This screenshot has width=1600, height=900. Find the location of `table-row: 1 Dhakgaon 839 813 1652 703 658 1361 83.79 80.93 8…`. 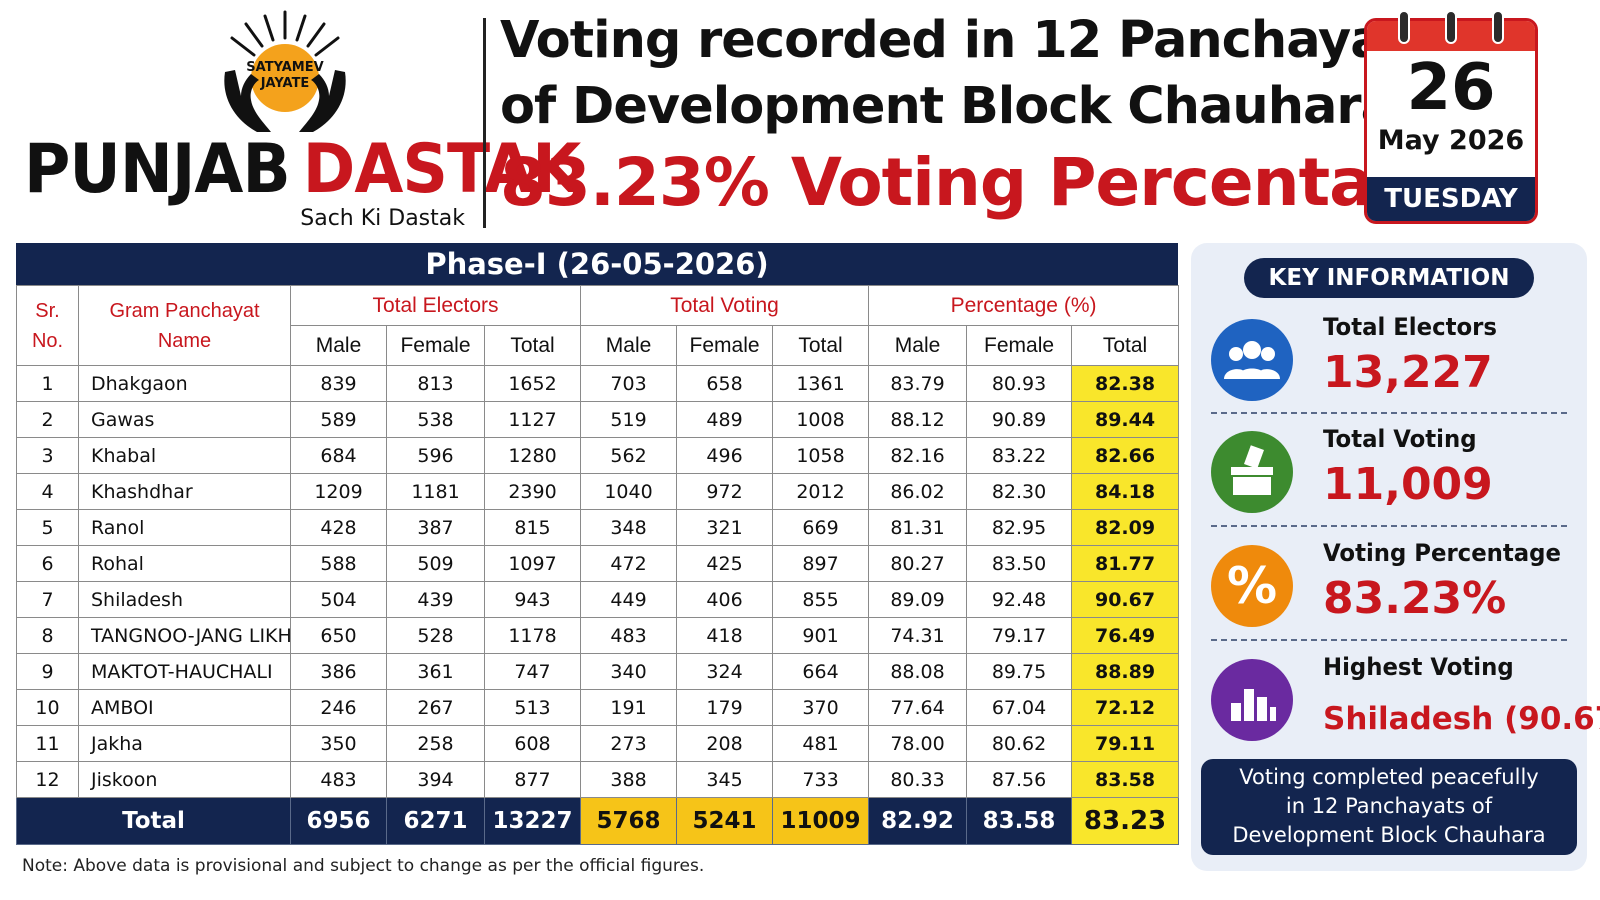

table-row: 1 Dhakgaon 839 813 1652 703 658 1361 83.79 80.93 8… is located at coordinates (598, 383).